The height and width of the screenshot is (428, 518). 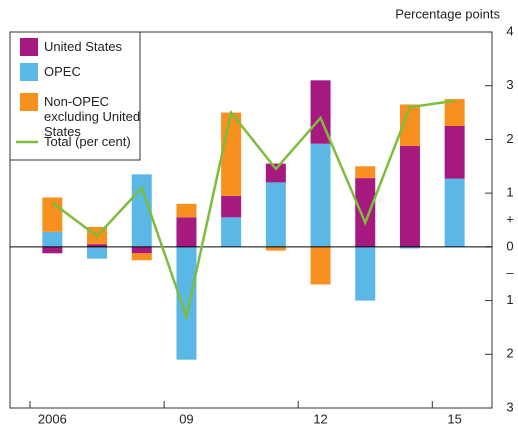 I want to click on x-tick-label: 12, so click(x=320, y=418).